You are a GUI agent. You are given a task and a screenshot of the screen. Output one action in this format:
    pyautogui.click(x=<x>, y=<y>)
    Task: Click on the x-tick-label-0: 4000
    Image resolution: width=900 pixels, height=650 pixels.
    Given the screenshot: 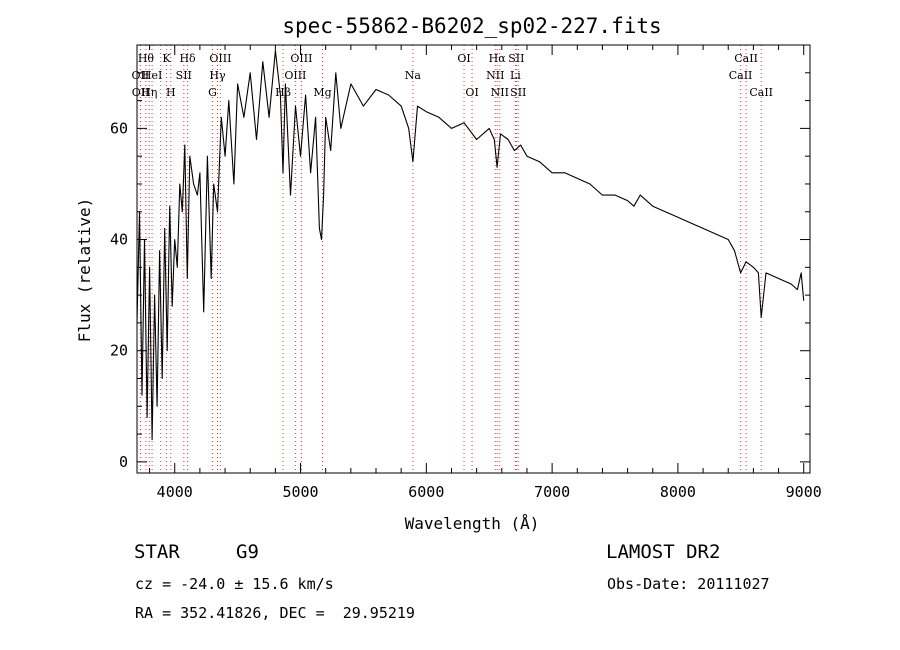 What is the action you would take?
    pyautogui.click(x=175, y=492)
    